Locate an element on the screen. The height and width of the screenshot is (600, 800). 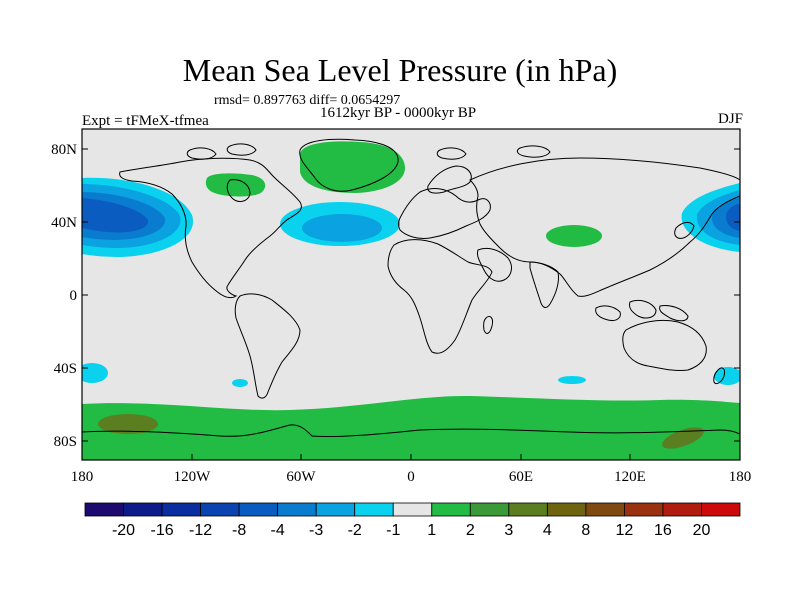
lon-tick-label: 60E is located at coordinates (521, 477).